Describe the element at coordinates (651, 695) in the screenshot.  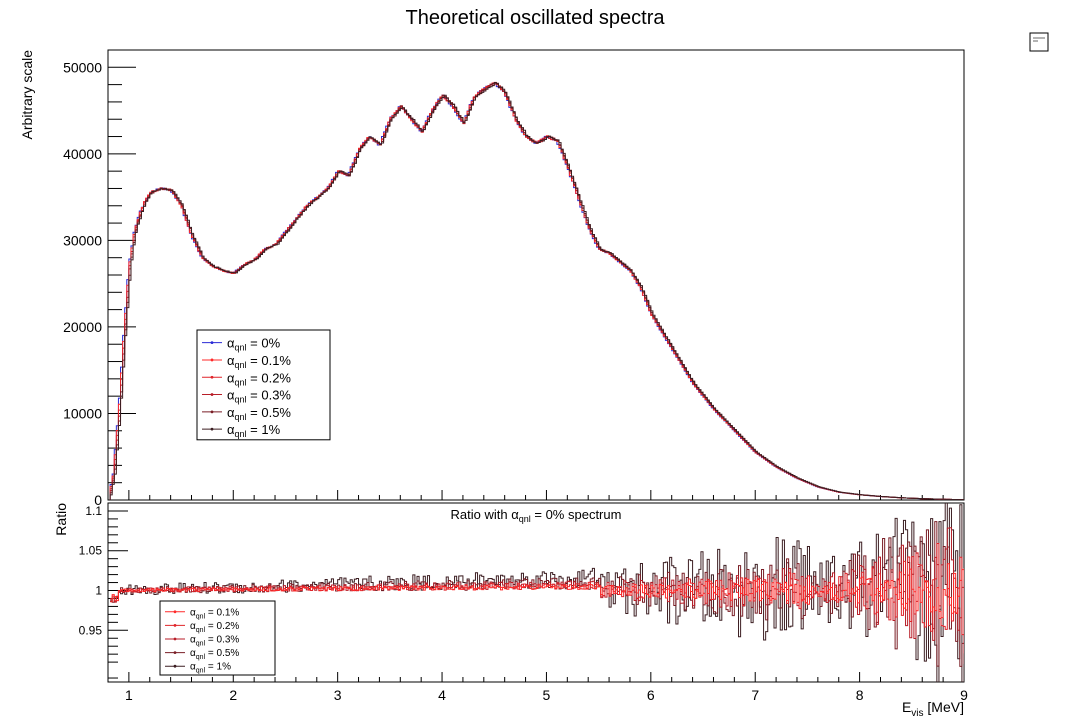
I see `x-tick-label: 6` at that location.